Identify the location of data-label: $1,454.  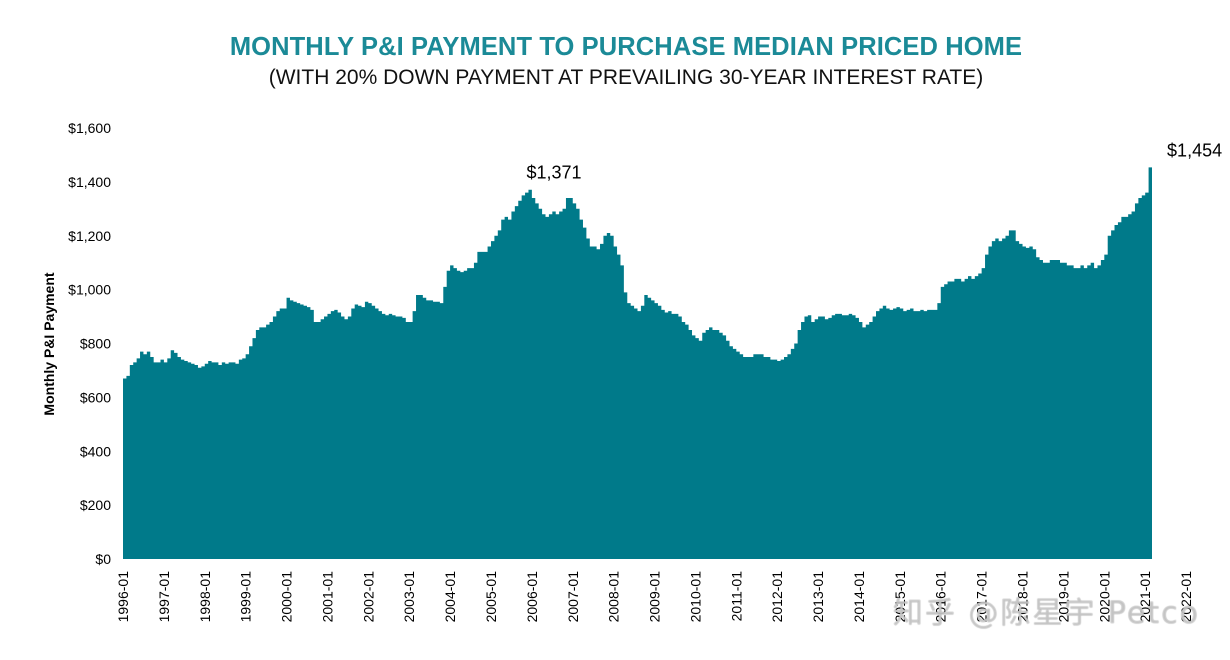
(1194, 150).